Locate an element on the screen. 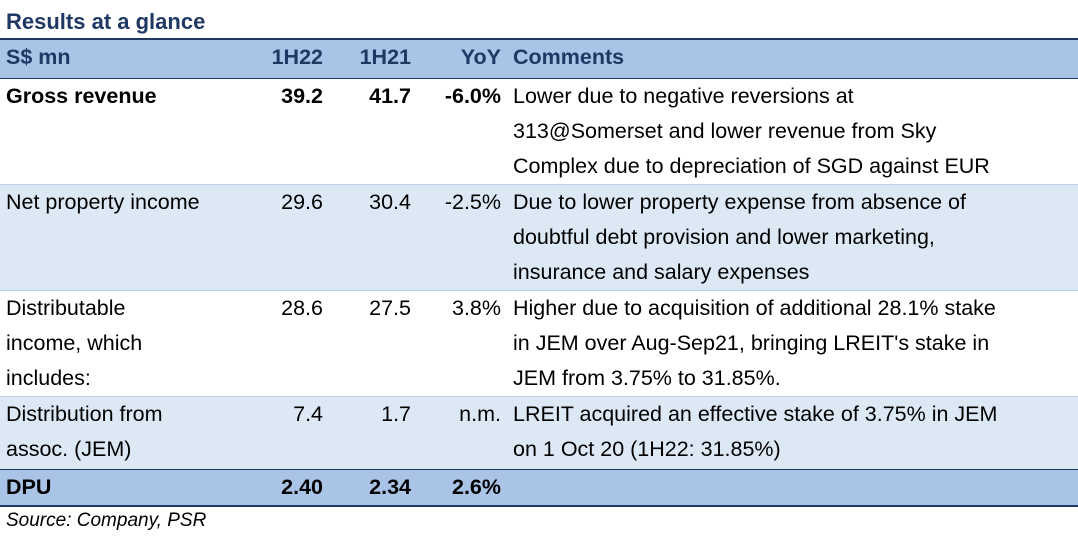  row-label: Net property income is located at coordinates (120, 237).